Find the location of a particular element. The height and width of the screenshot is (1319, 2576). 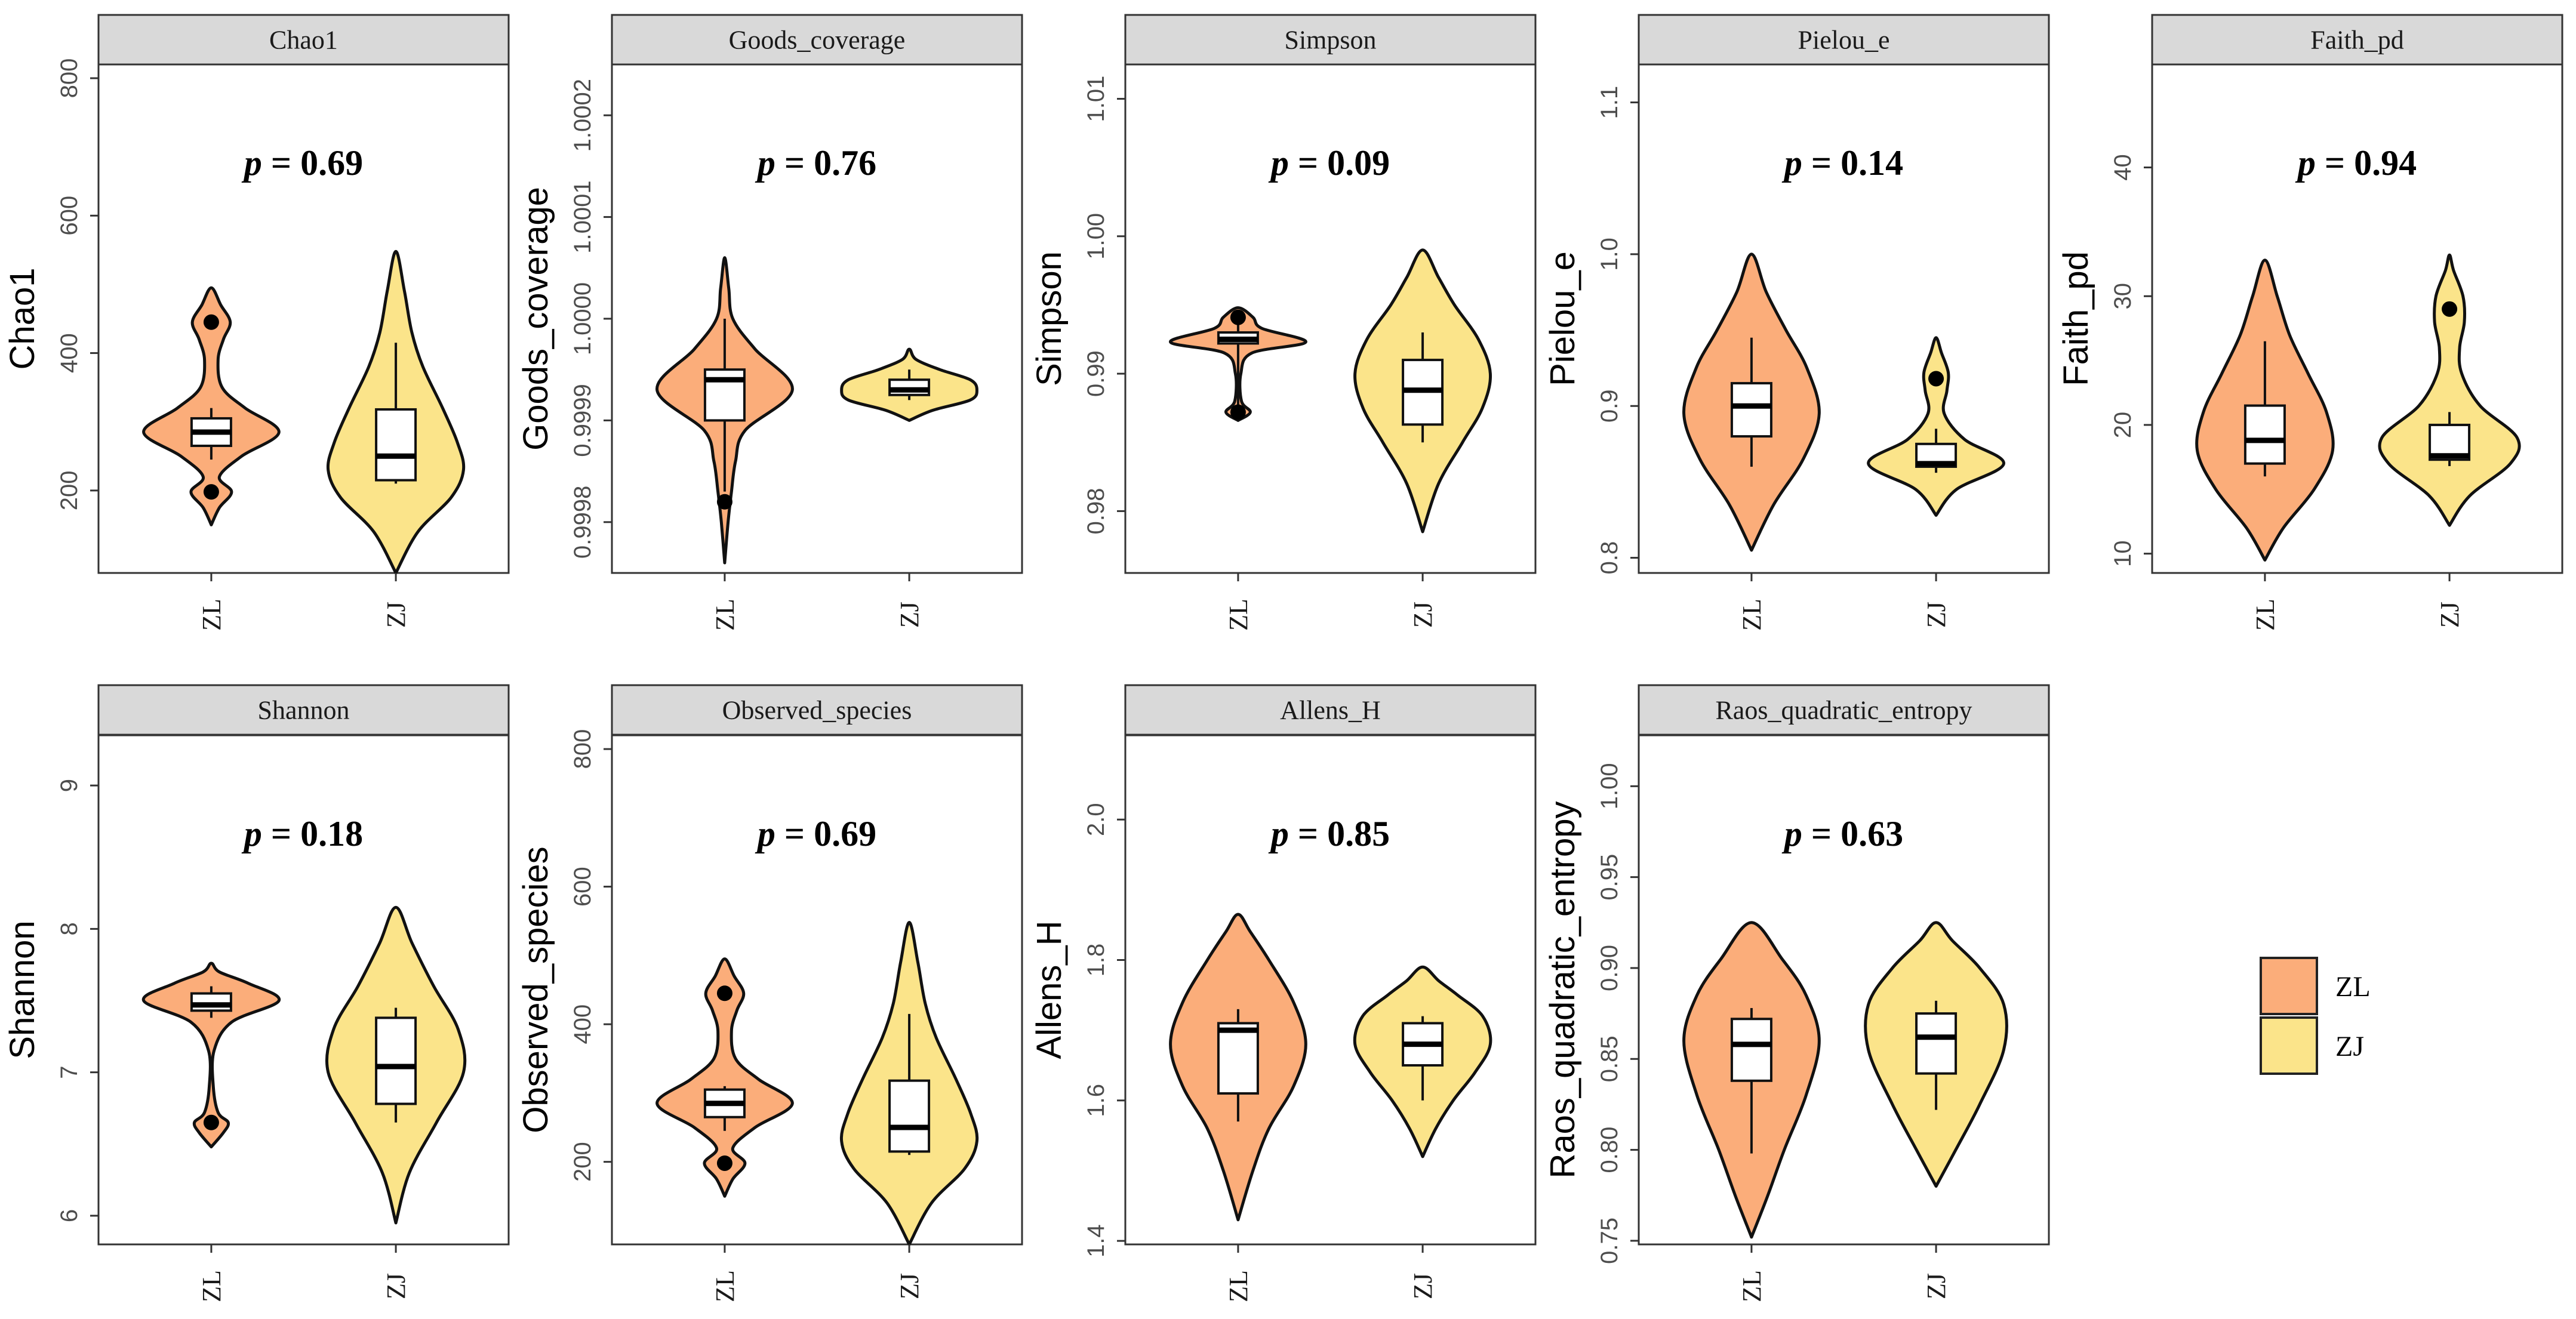

y-axis-label: Chao1 is located at coordinates (22, 319).